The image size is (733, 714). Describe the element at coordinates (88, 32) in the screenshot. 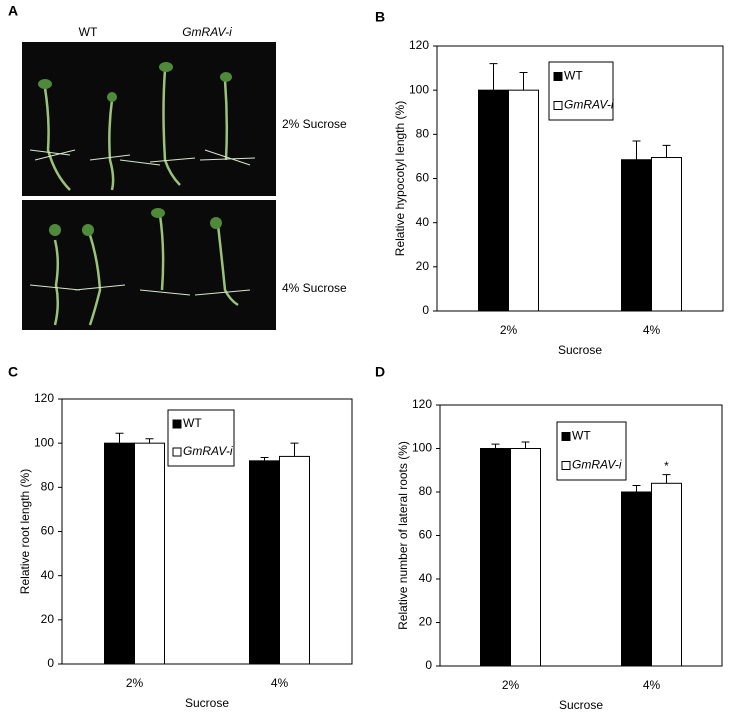

I see `column-label: WT` at that location.